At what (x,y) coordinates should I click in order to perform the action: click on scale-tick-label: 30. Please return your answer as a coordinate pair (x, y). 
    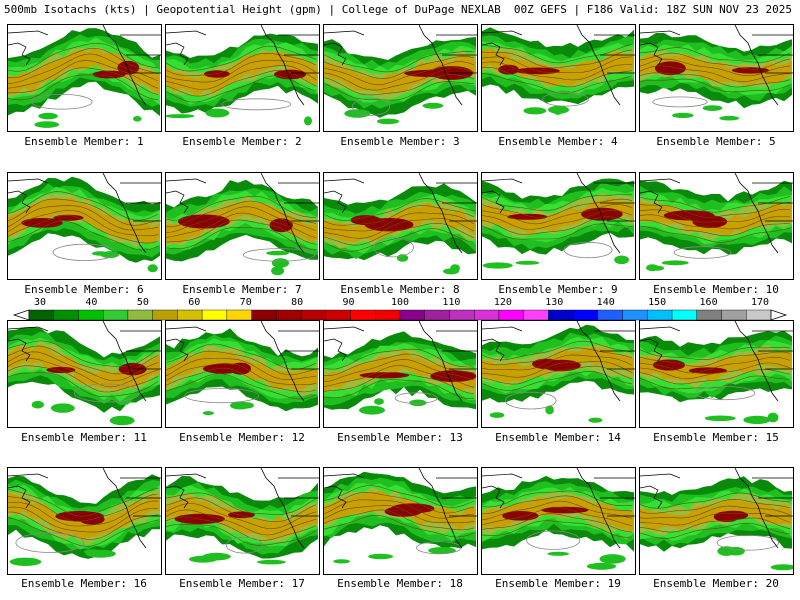
    Looking at the image, I should click on (40, 302).